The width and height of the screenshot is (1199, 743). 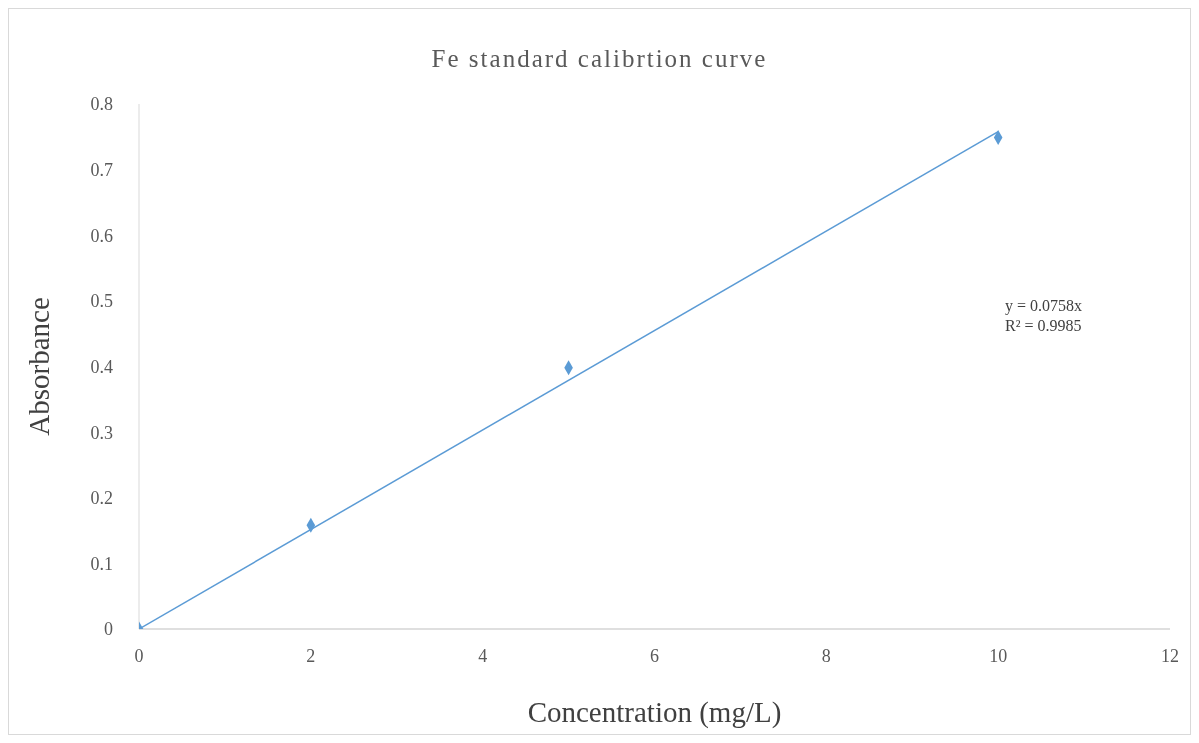 What do you see at coordinates (101, 432) in the screenshot?
I see `y-tick-label: 0.3` at bounding box center [101, 432].